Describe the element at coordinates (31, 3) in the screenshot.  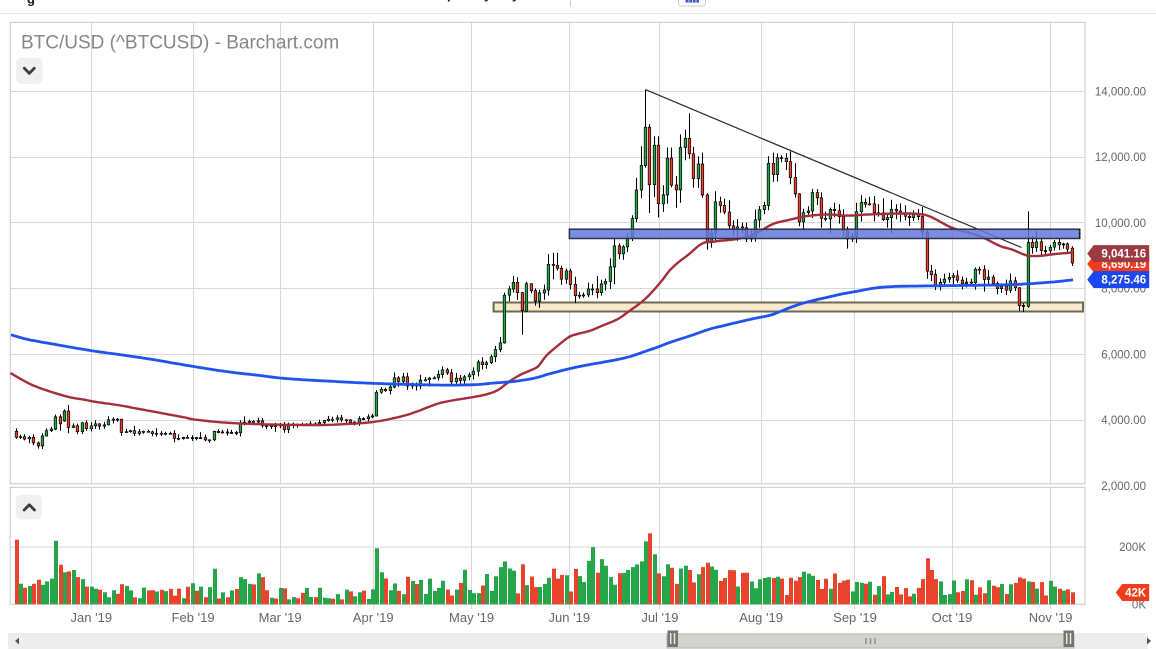
I see `svg-text: g` at that location.